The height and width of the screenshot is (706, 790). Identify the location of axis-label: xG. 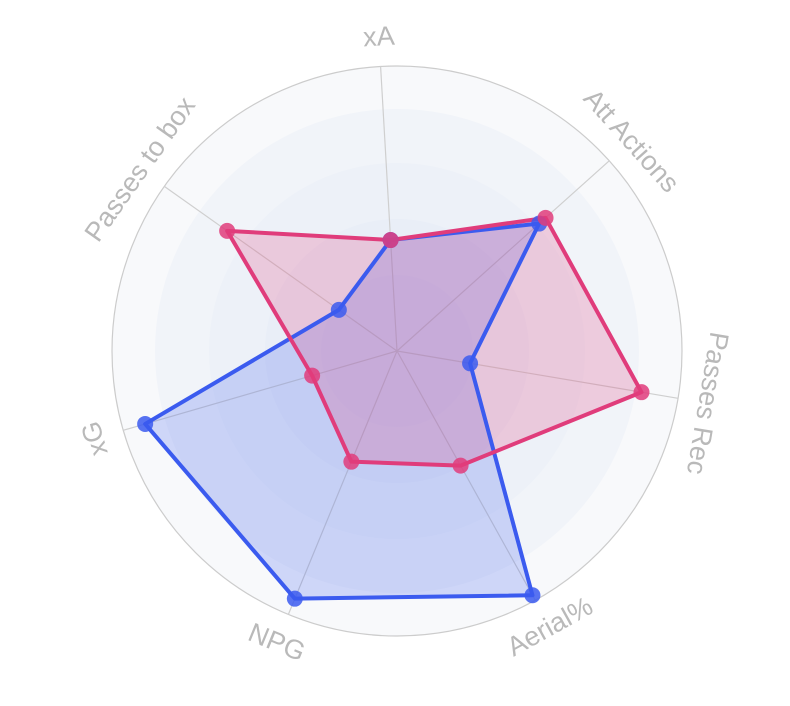
(94, 439).